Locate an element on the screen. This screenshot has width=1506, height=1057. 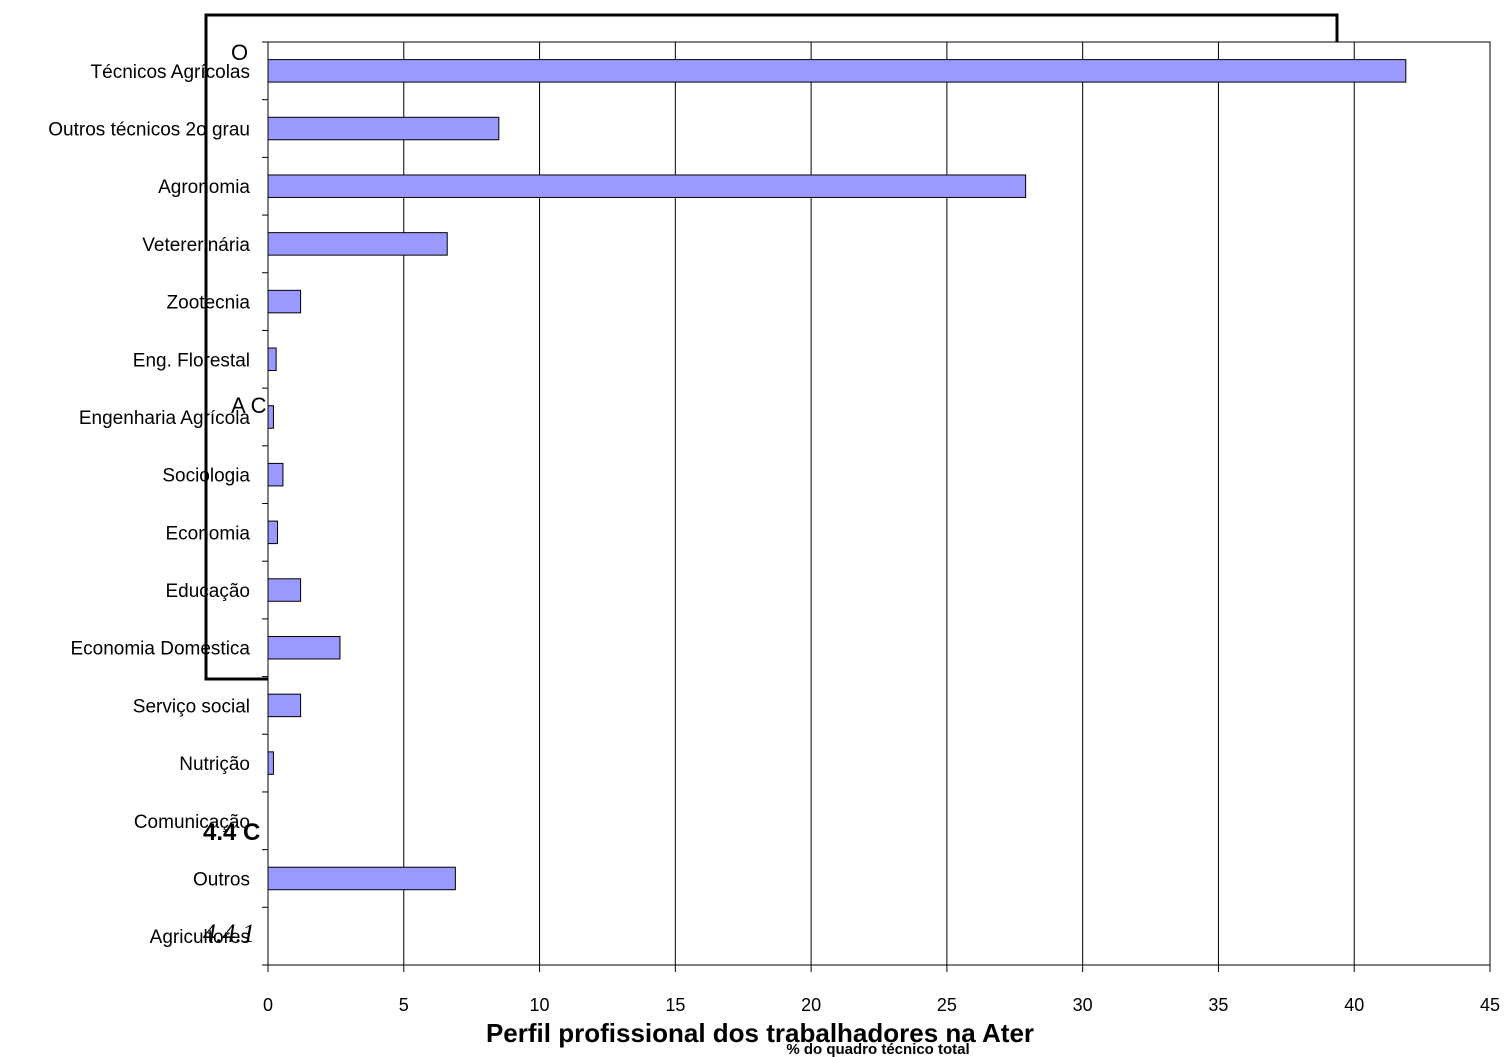
category-label: Economia is located at coordinates (208, 533).